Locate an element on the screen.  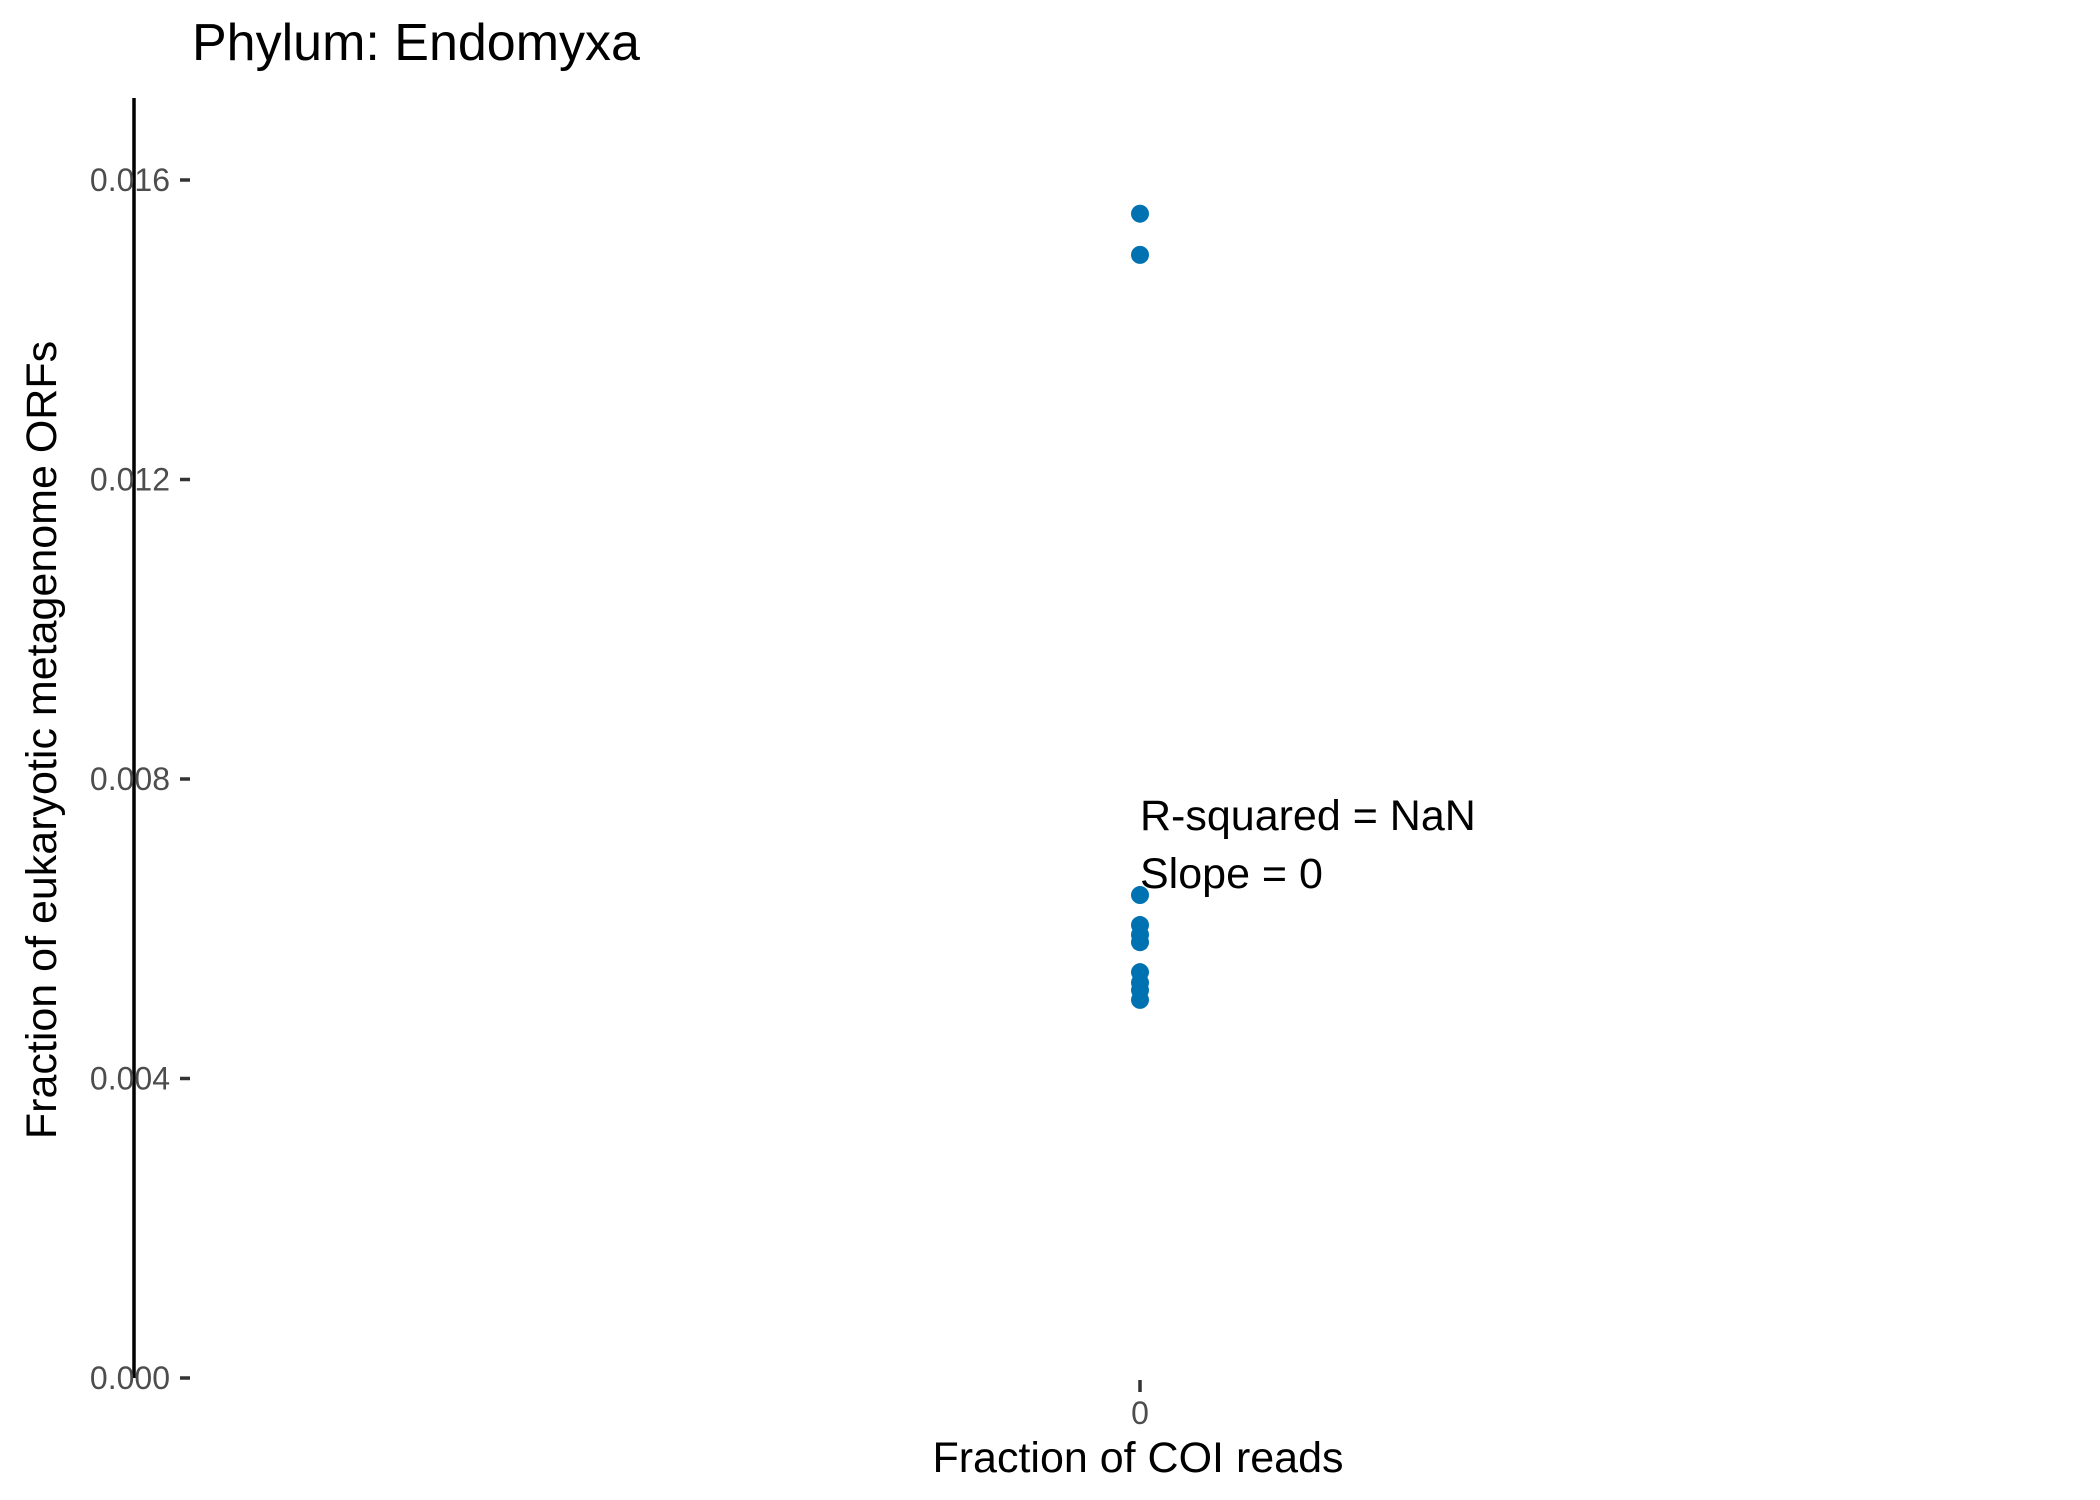
y-tick-label: 0.004 is located at coordinates (130, 1079).